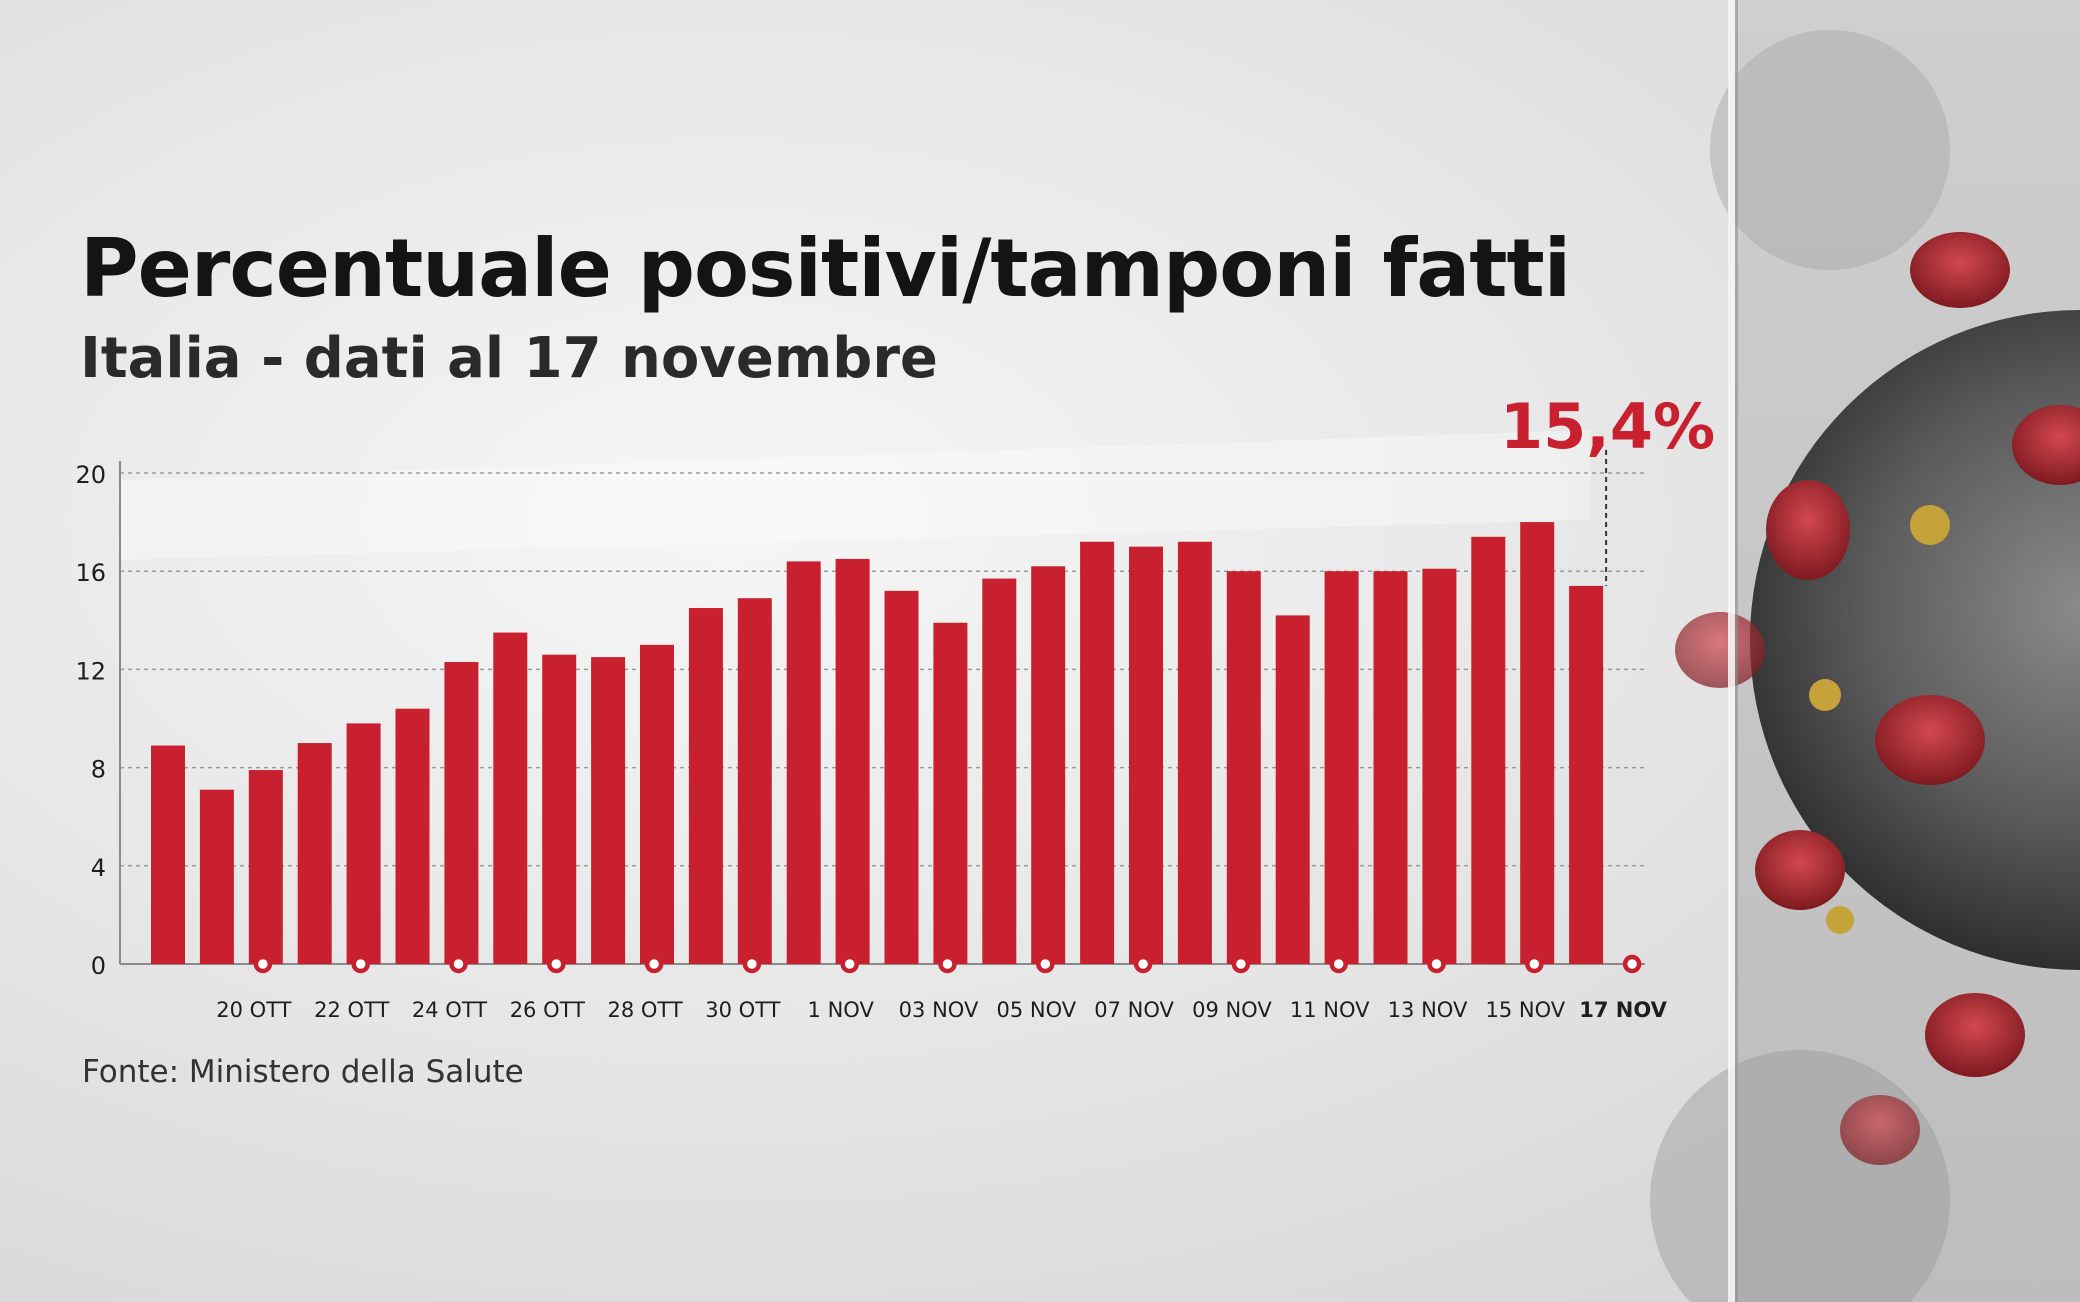 This screenshot has width=2080, height=1302. I want to click on x-tick-label: 11 NOV, so click(1330, 1010).